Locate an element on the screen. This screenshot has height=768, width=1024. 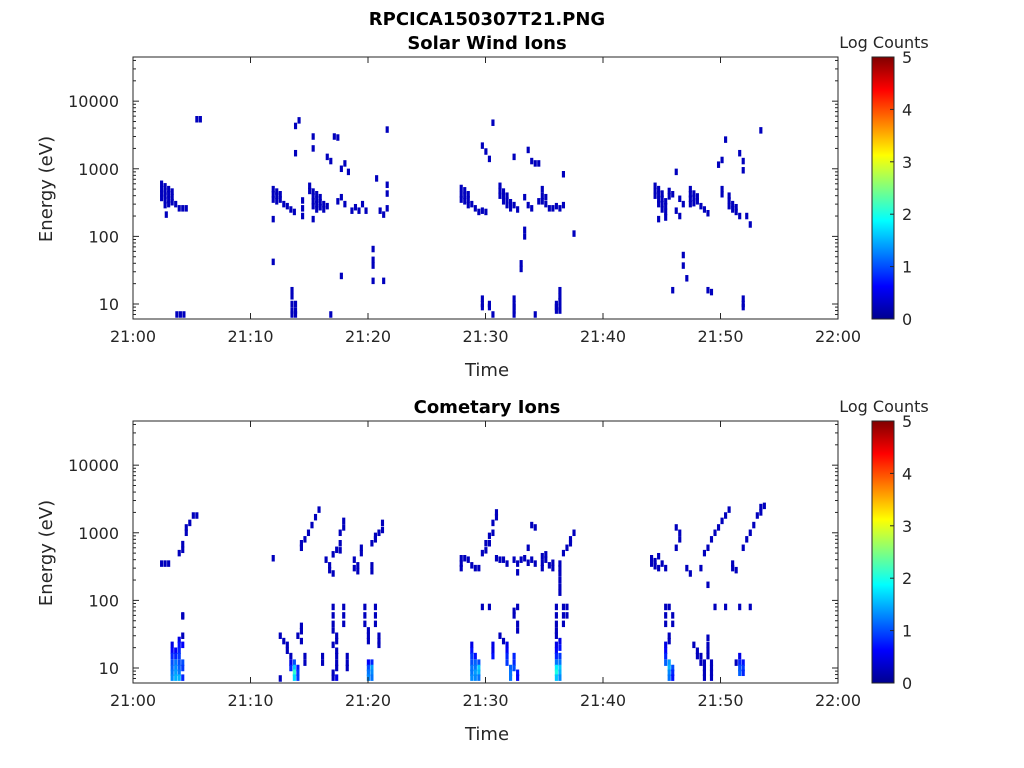
colorbar-gradient is located at coordinates (883, 188).